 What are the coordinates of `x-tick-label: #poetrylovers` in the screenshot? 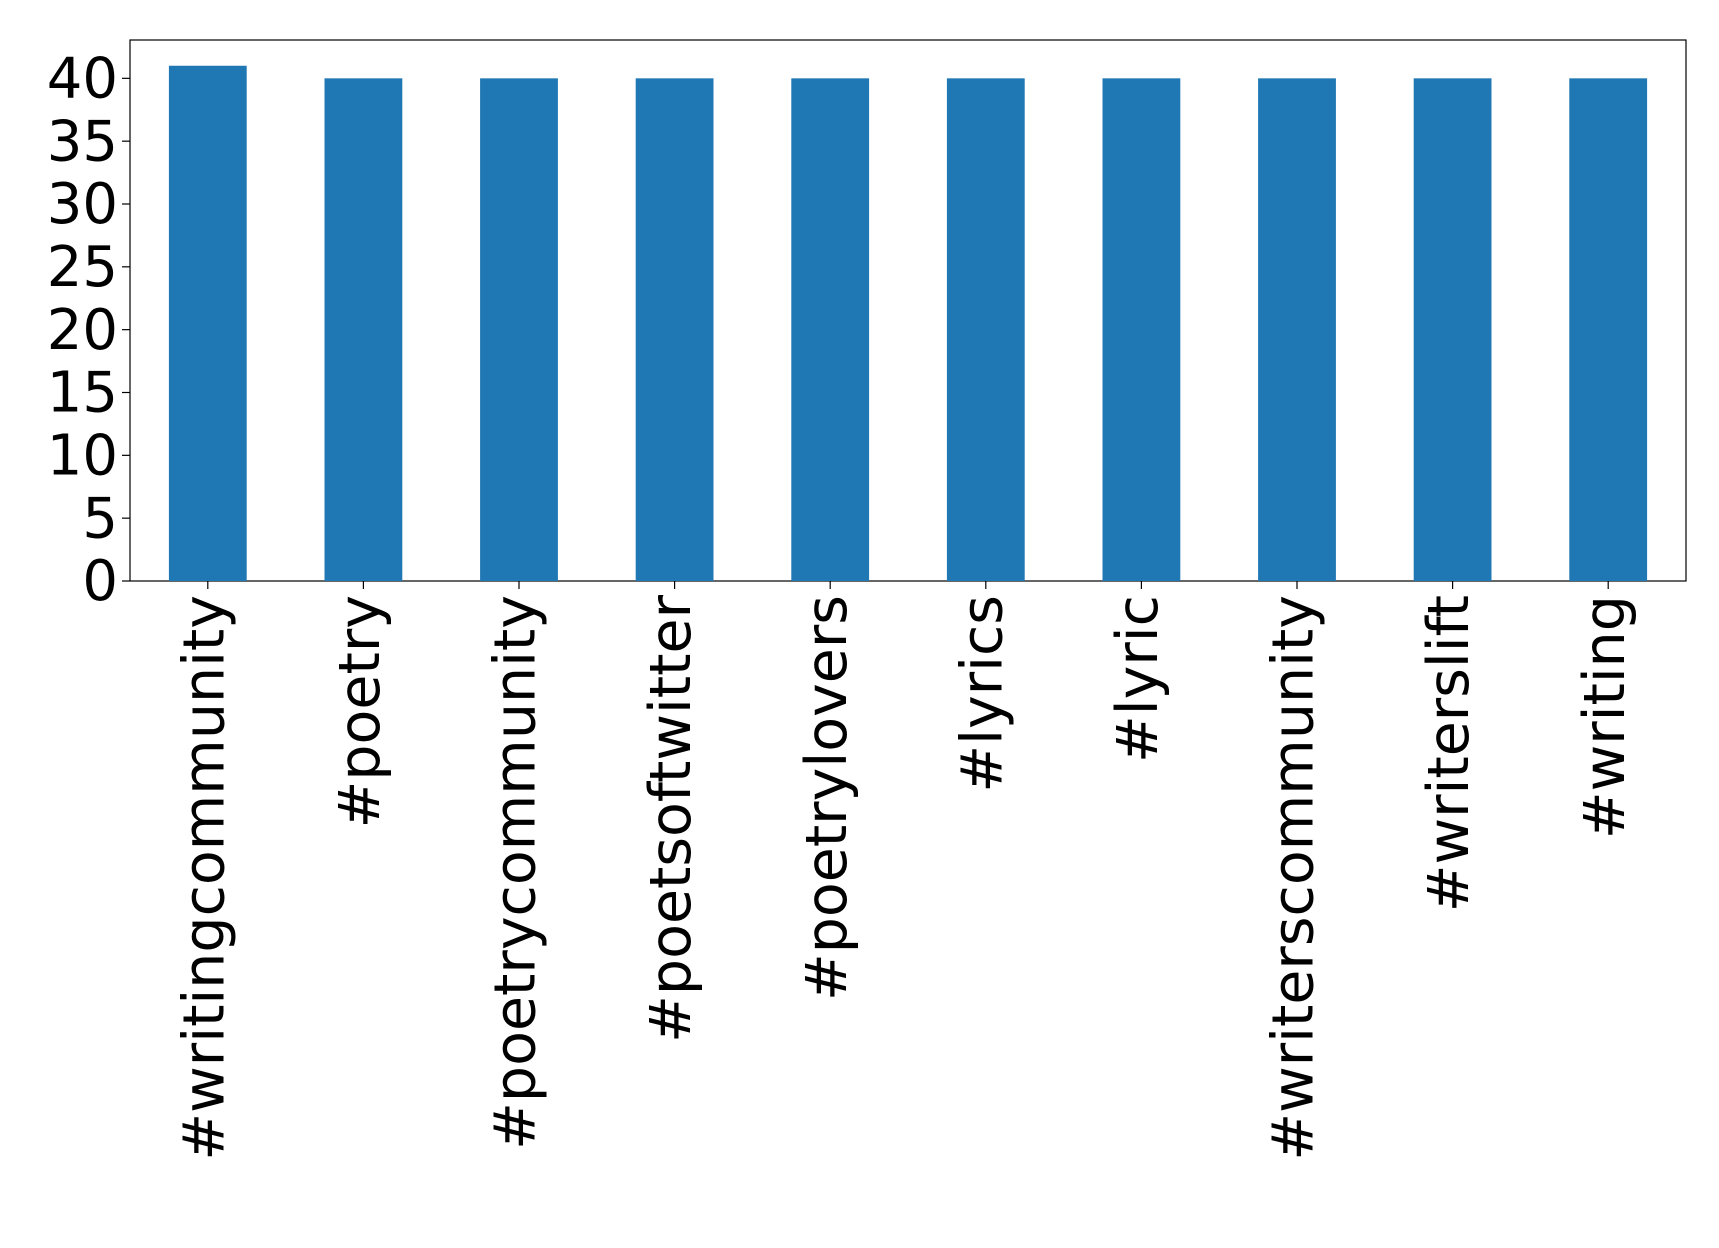 It's located at (827, 798).